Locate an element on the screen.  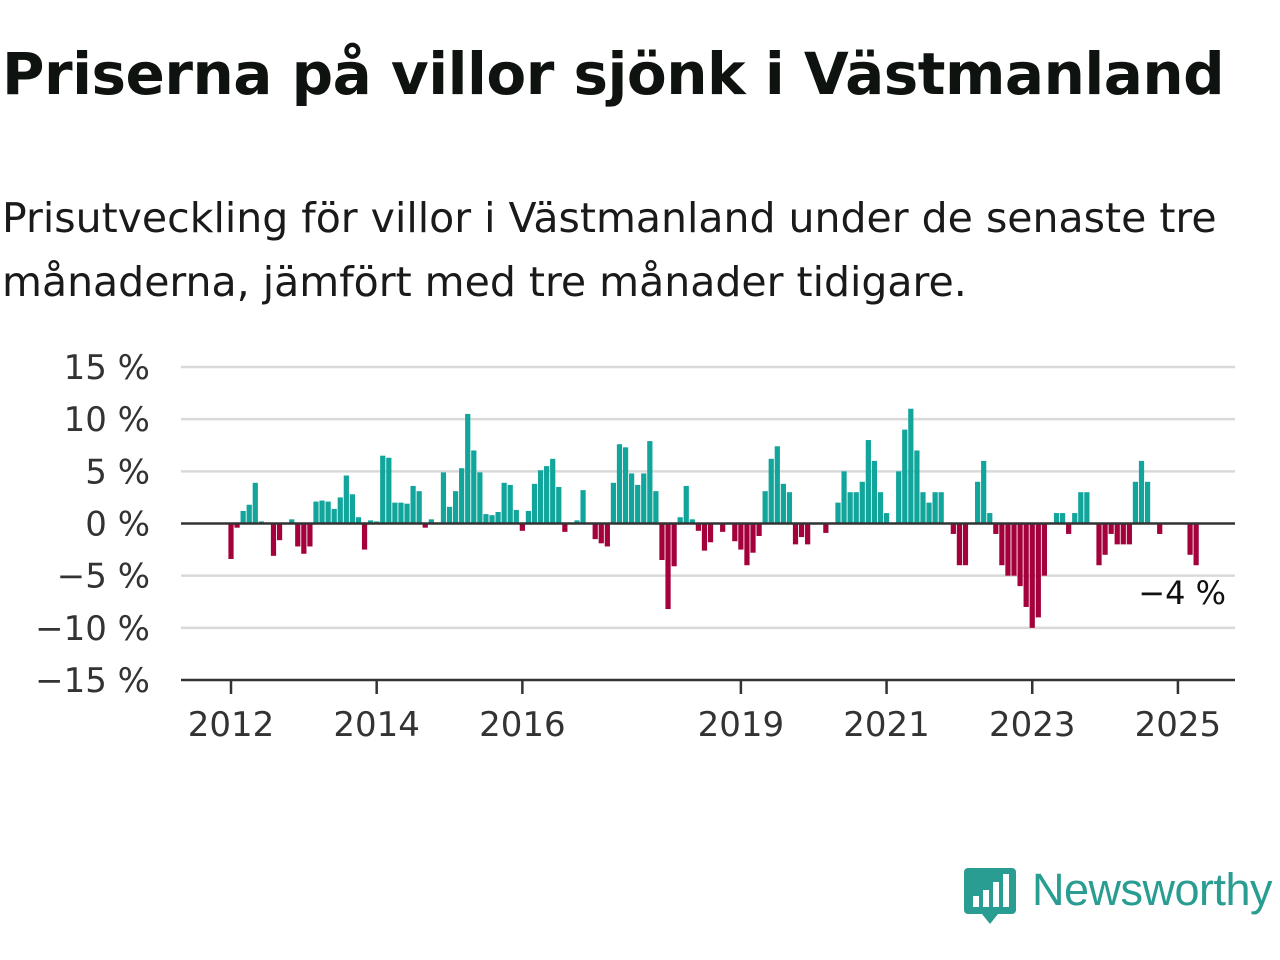
end-annotation: −4 % is located at coordinates (1182, 593).